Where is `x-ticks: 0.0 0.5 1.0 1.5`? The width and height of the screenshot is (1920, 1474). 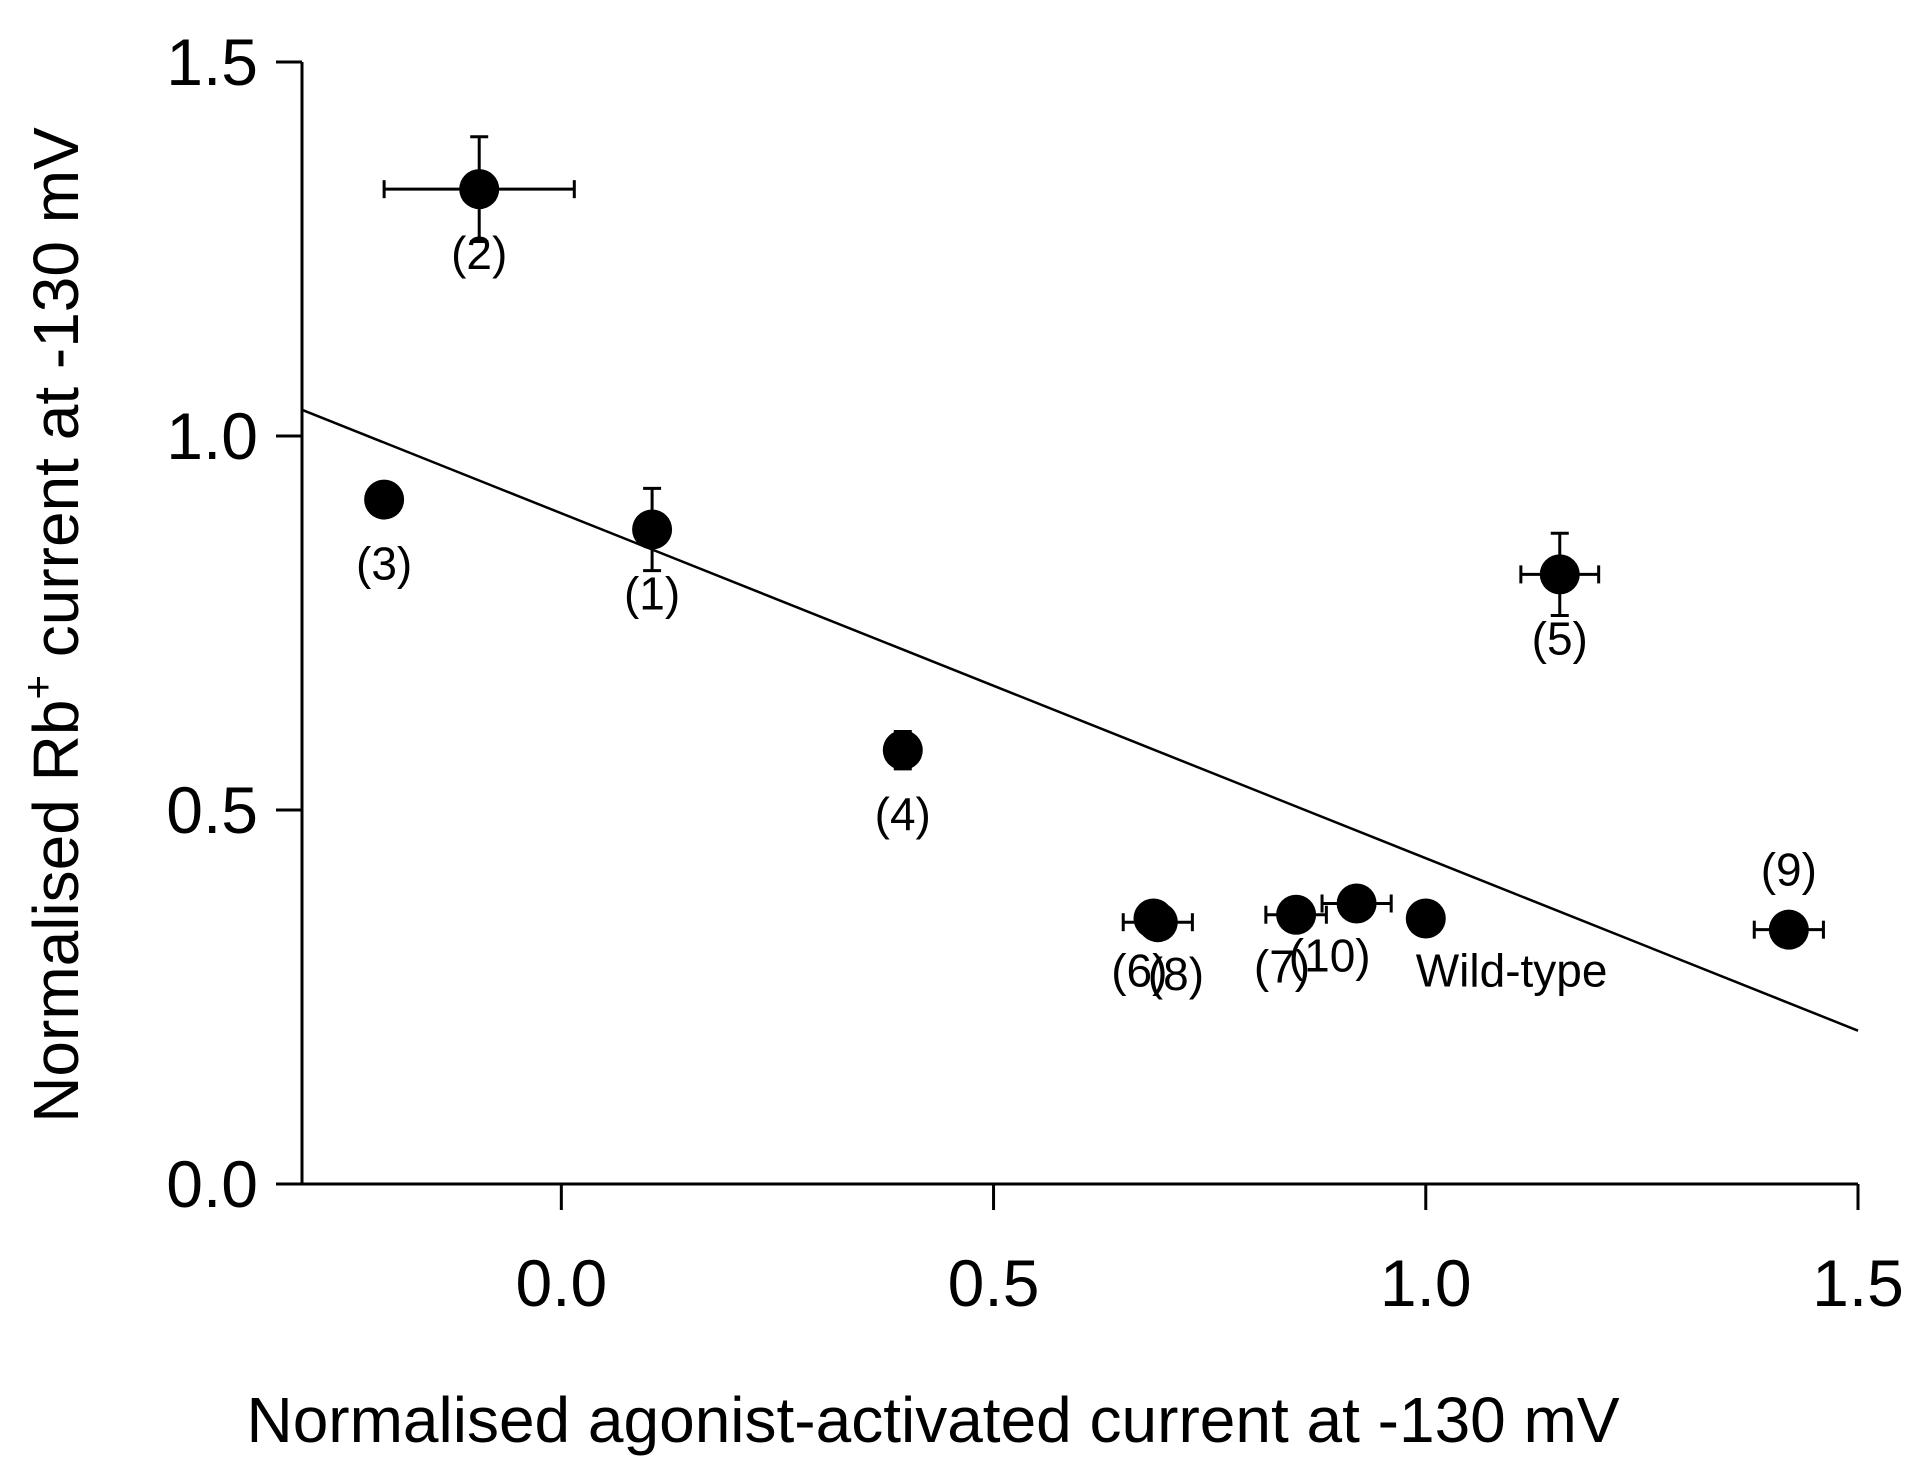
x-ticks: 0.0 0.5 1.0 1.5 is located at coordinates (1209, 1252).